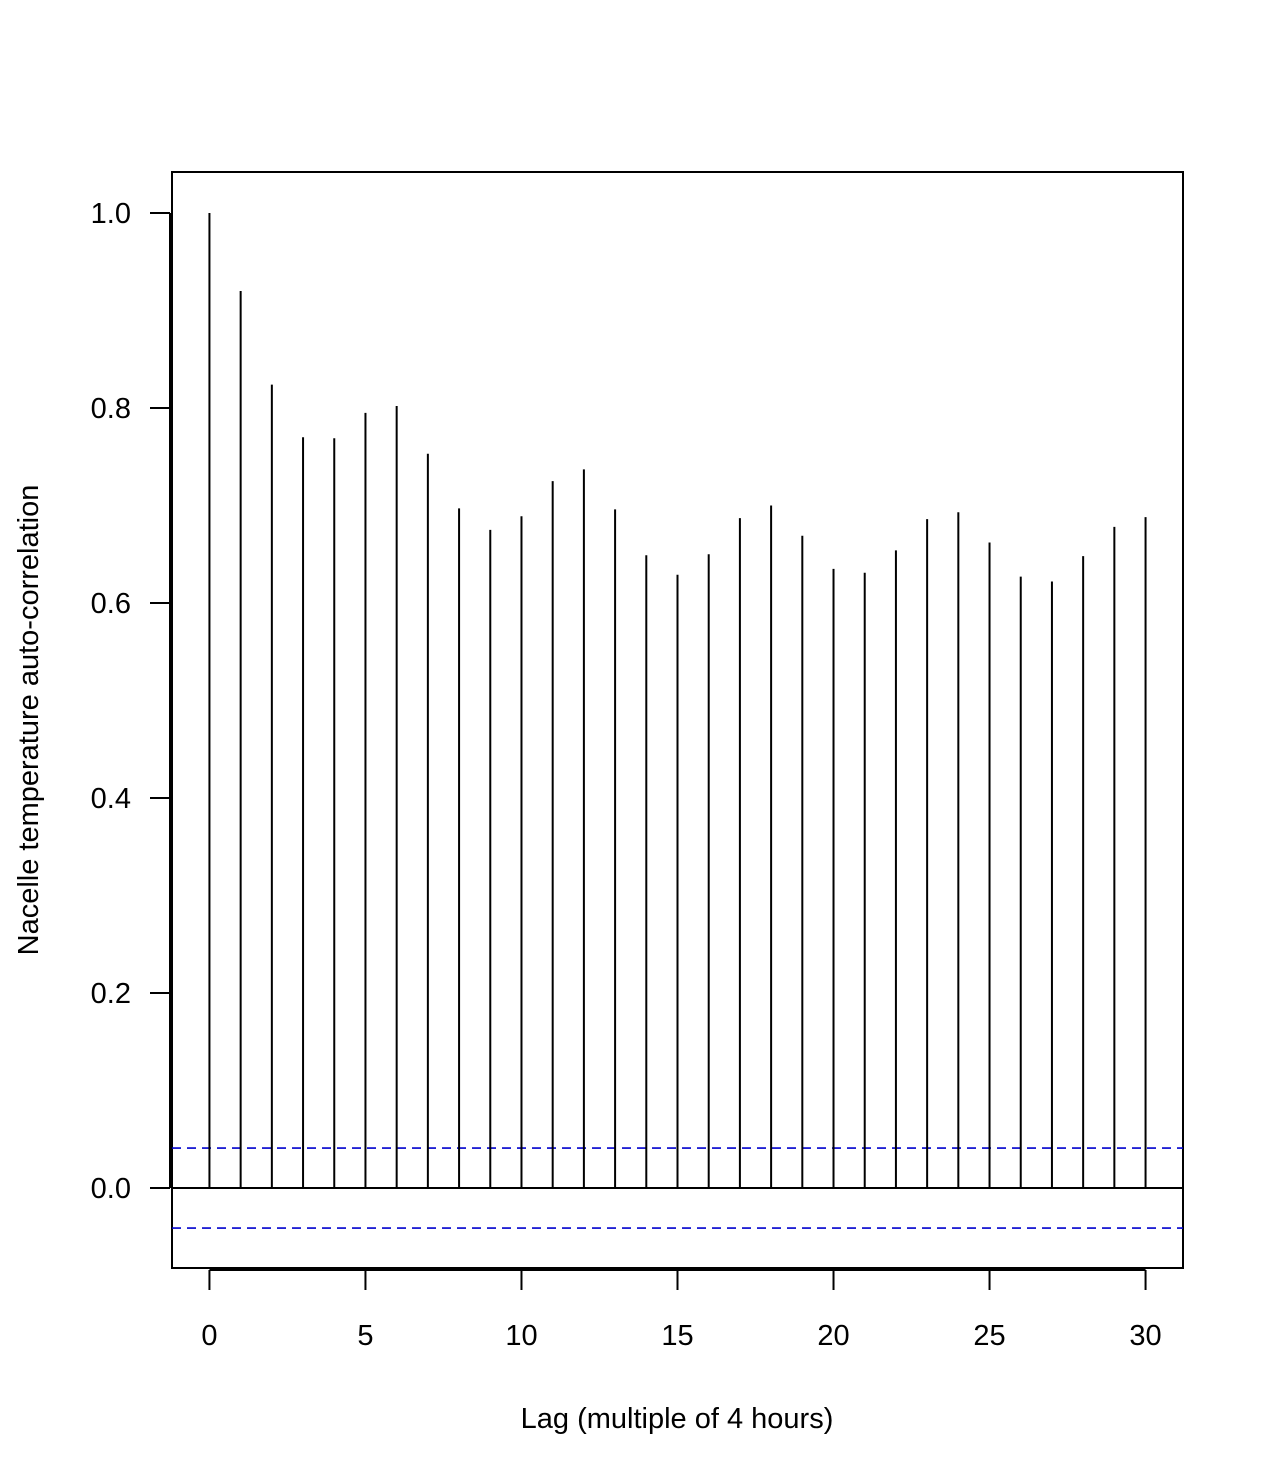 This screenshot has width=1272, height=1484. I want to click on y-tick-label-4: 0.8, so click(111, 409).